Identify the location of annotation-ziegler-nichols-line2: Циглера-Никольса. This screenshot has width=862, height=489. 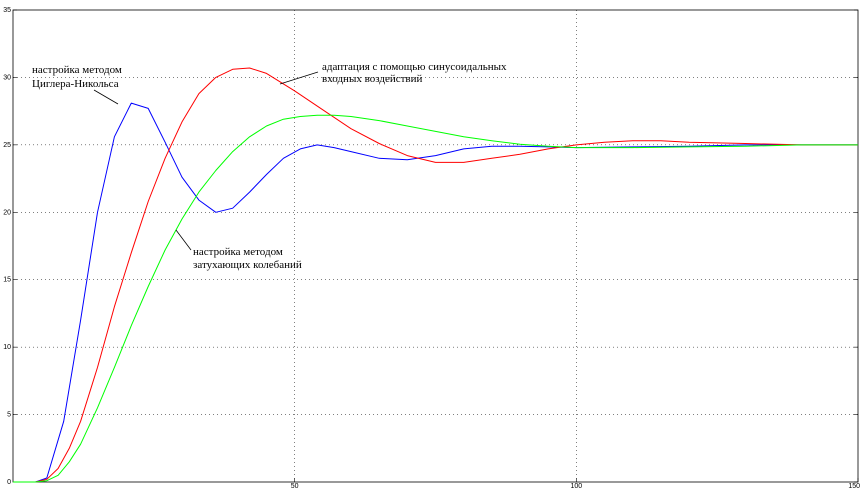
(75, 84).